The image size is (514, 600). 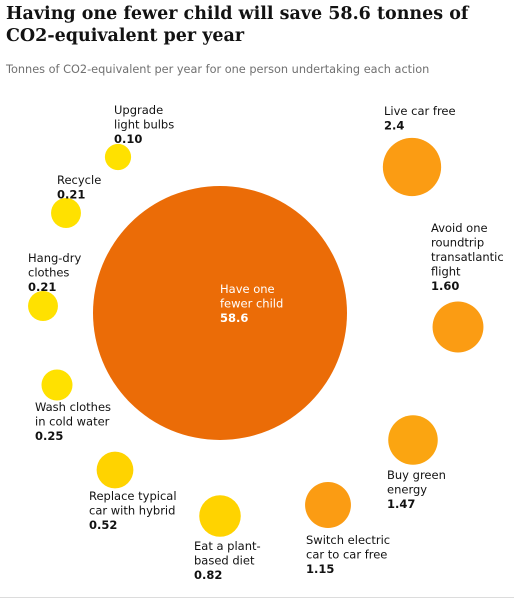 I want to click on value-label: 1.60, so click(x=445, y=286).